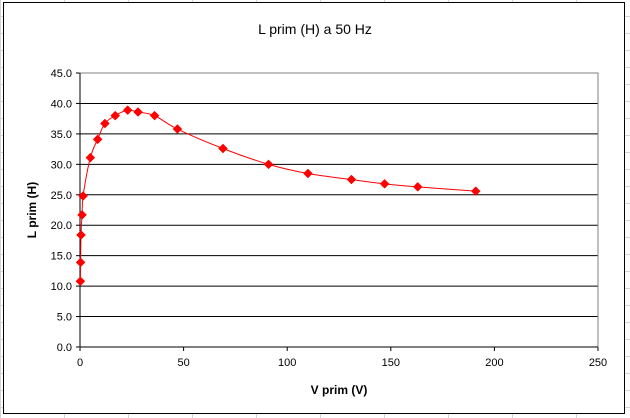 The image size is (630, 418). Describe the element at coordinates (61, 74) in the screenshot. I see `y-tick-label: 45.0` at that location.